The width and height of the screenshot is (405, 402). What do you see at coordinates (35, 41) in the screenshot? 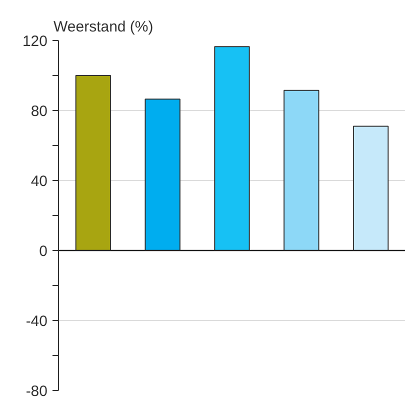
I see `y-tick-label: 120` at bounding box center [35, 41].